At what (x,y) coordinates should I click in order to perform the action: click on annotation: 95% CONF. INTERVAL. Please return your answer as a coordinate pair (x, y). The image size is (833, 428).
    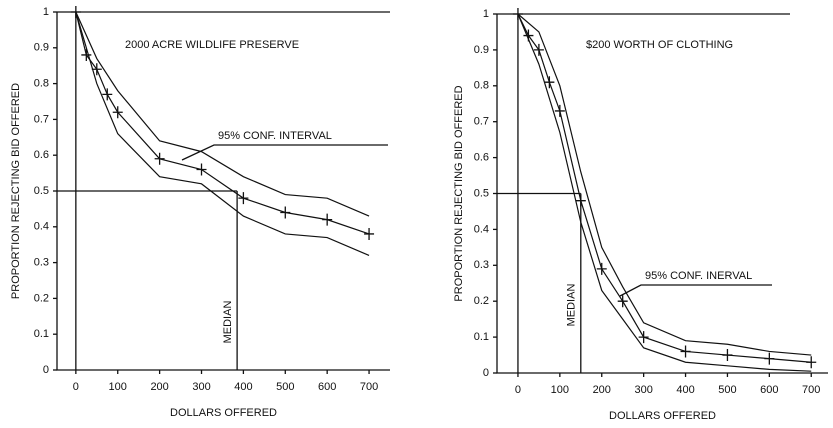
    Looking at the image, I should click on (275, 136).